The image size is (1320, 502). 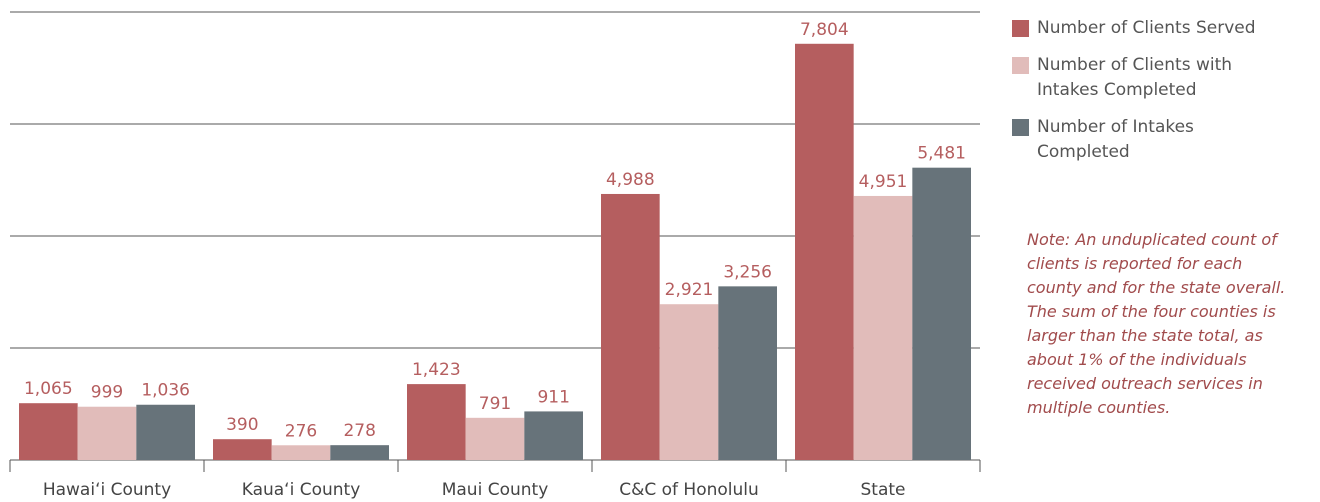 What do you see at coordinates (1115, 139) in the screenshot?
I see `legend-label: Number of Intakes Completed` at bounding box center [1115, 139].